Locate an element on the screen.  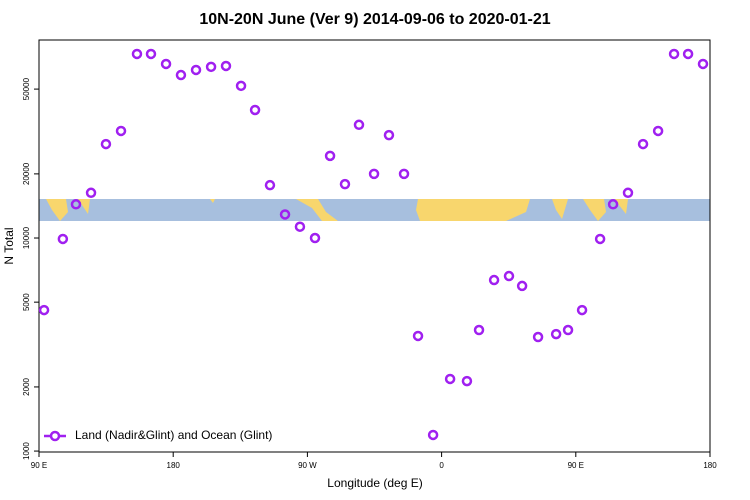
y-tick-label: 50000 is located at coordinates (26, 88).